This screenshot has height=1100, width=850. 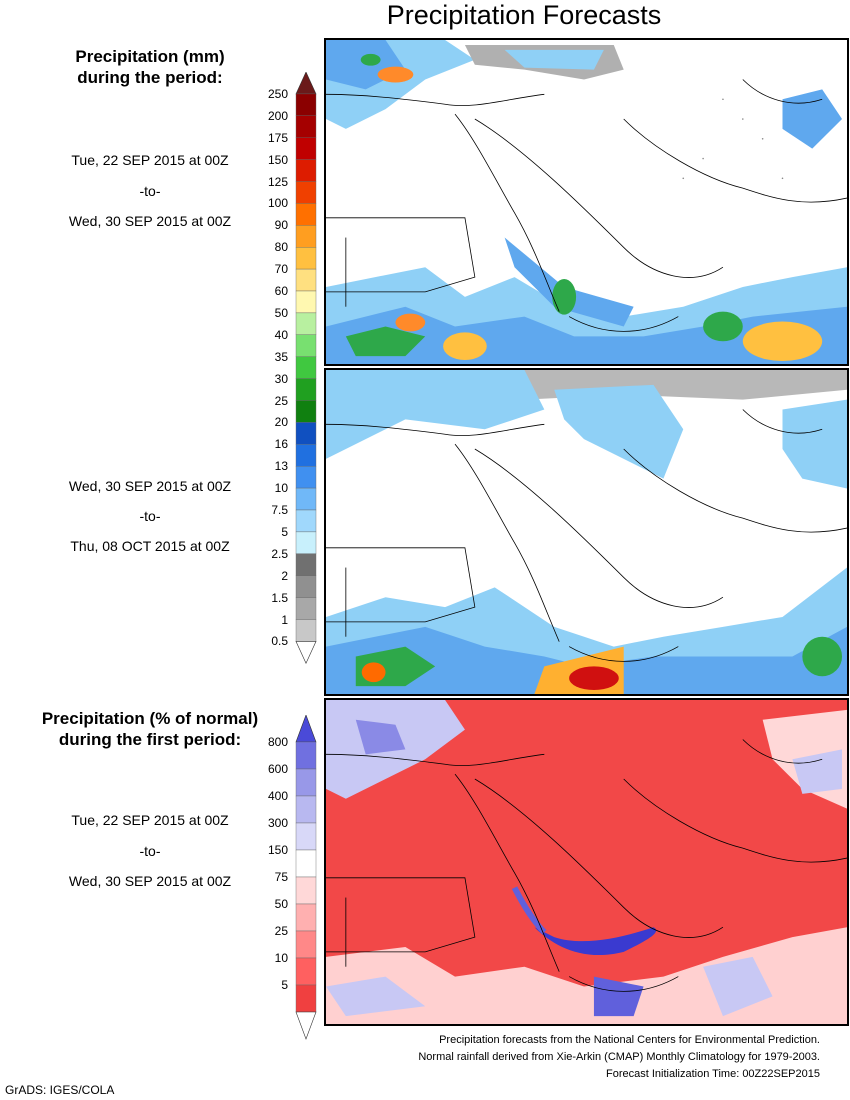 What do you see at coordinates (277, 137) in the screenshot?
I see `colorbar-tick-label: 175` at bounding box center [277, 137].